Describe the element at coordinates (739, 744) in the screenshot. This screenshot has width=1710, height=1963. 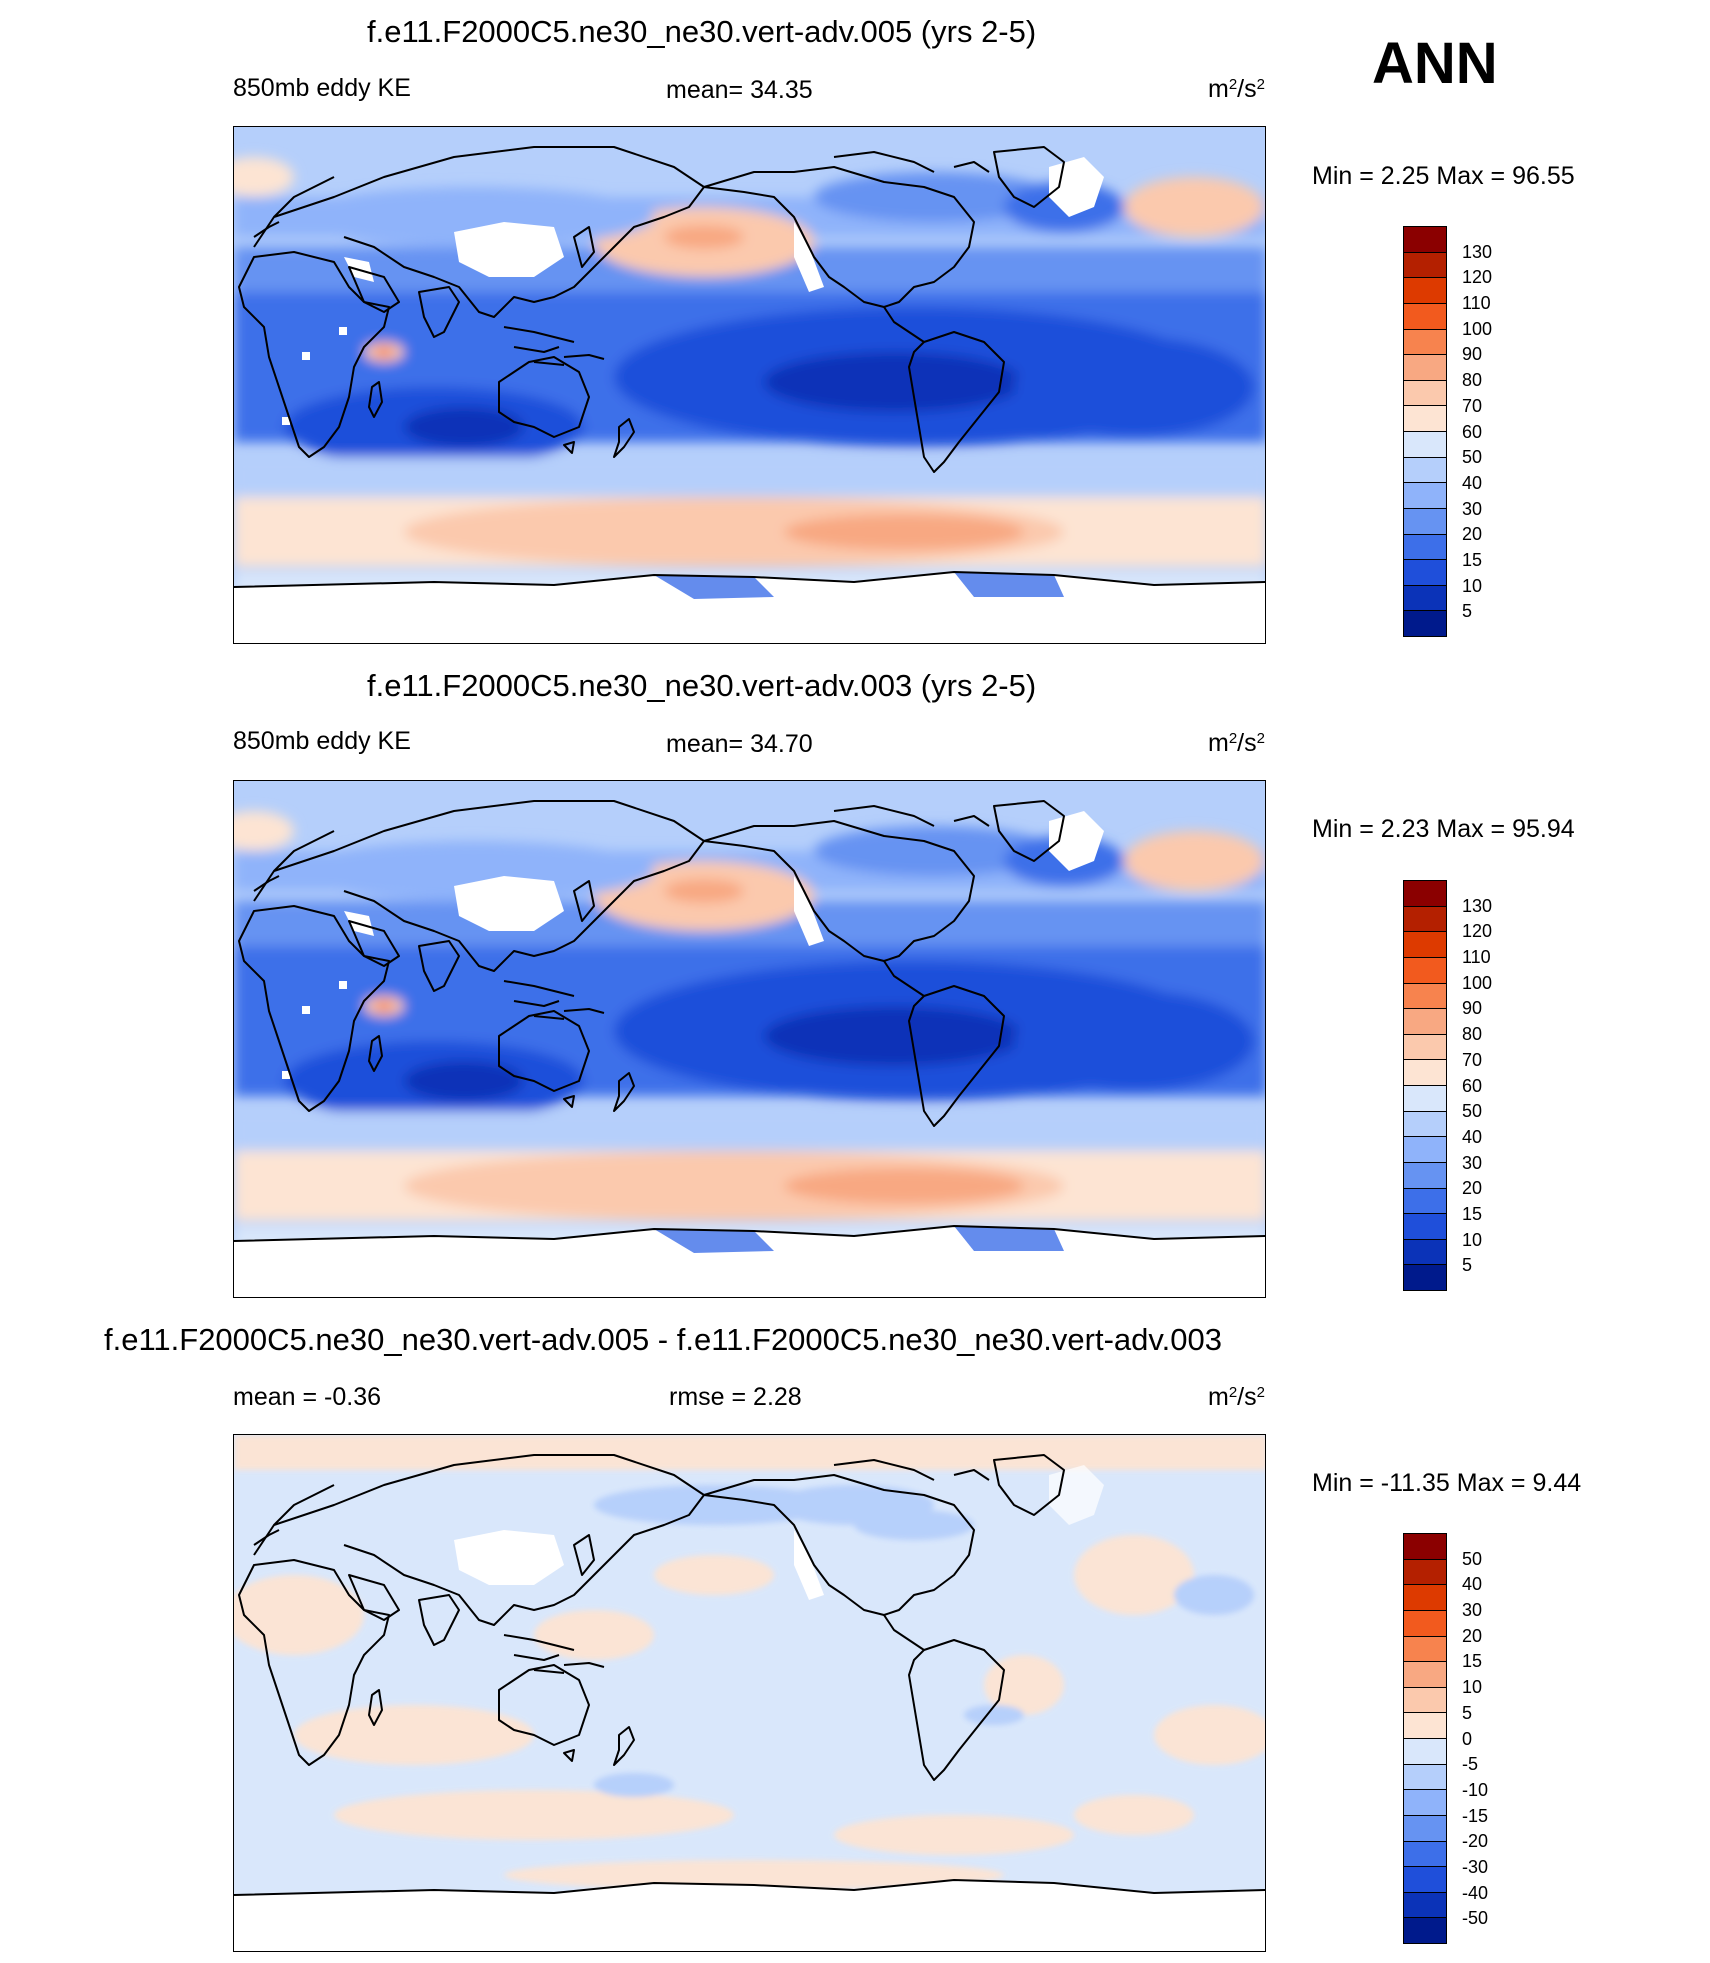
I see `panel-middle-mean-label: mean= 34.70` at that location.